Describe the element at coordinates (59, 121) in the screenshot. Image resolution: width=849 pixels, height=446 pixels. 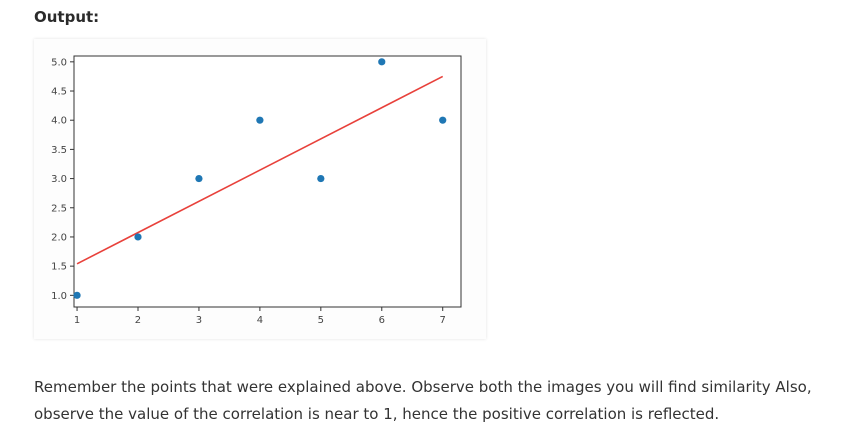
I see `y-tick-label: 4.0` at that location.